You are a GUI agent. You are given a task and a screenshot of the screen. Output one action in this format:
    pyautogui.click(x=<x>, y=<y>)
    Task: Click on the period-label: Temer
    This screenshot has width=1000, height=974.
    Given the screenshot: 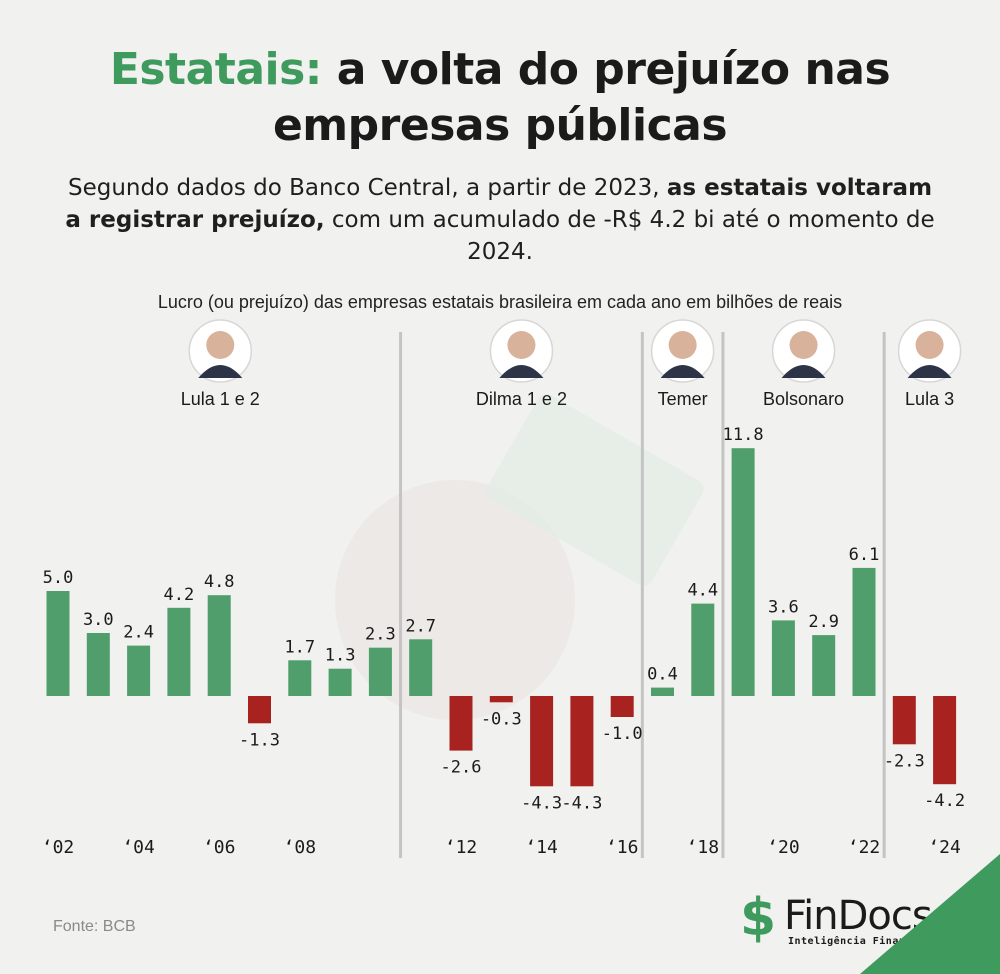 What is the action you would take?
    pyautogui.click(x=683, y=399)
    